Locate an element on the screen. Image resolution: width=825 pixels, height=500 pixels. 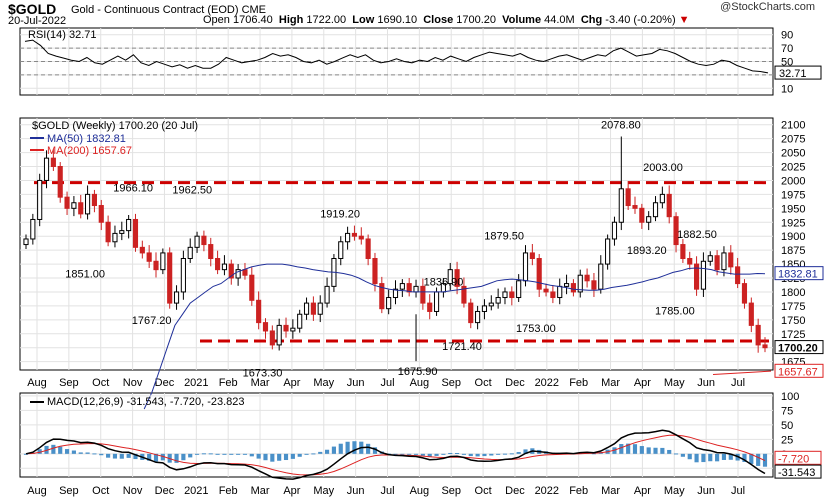
volume-label: Volume is located at coordinates (522, 20).